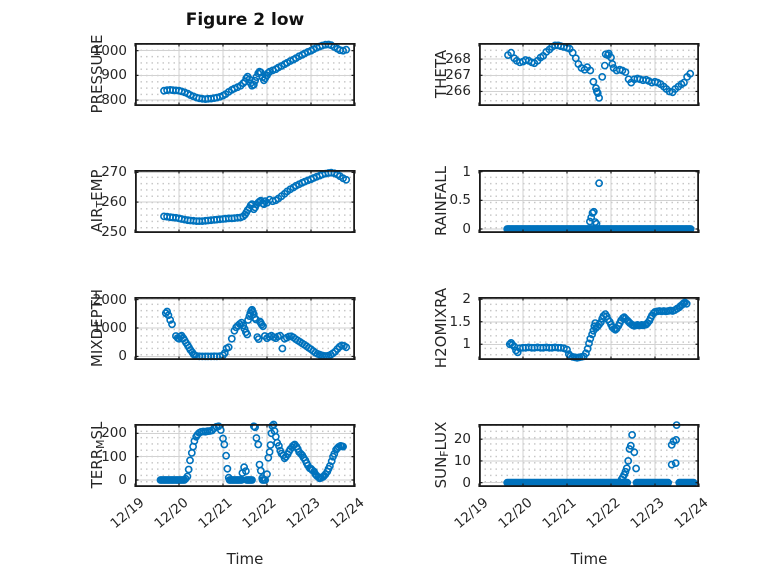 The height and width of the screenshot is (583, 778). I want to click on y-tick-label: 200, so click(114, 433).